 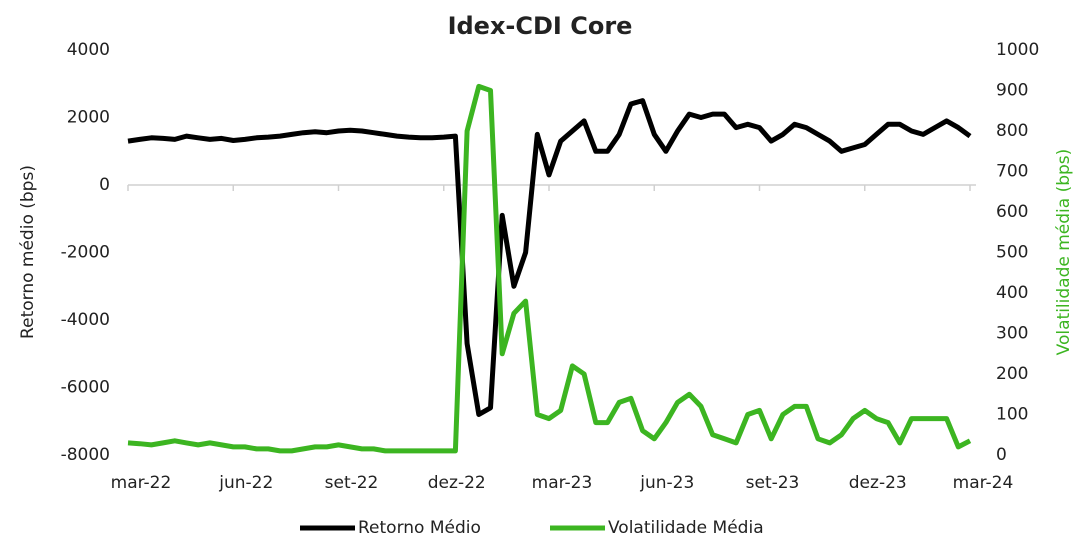 What do you see at coordinates (85, 320) in the screenshot?
I see `y-tick-label: -4000` at bounding box center [85, 320].